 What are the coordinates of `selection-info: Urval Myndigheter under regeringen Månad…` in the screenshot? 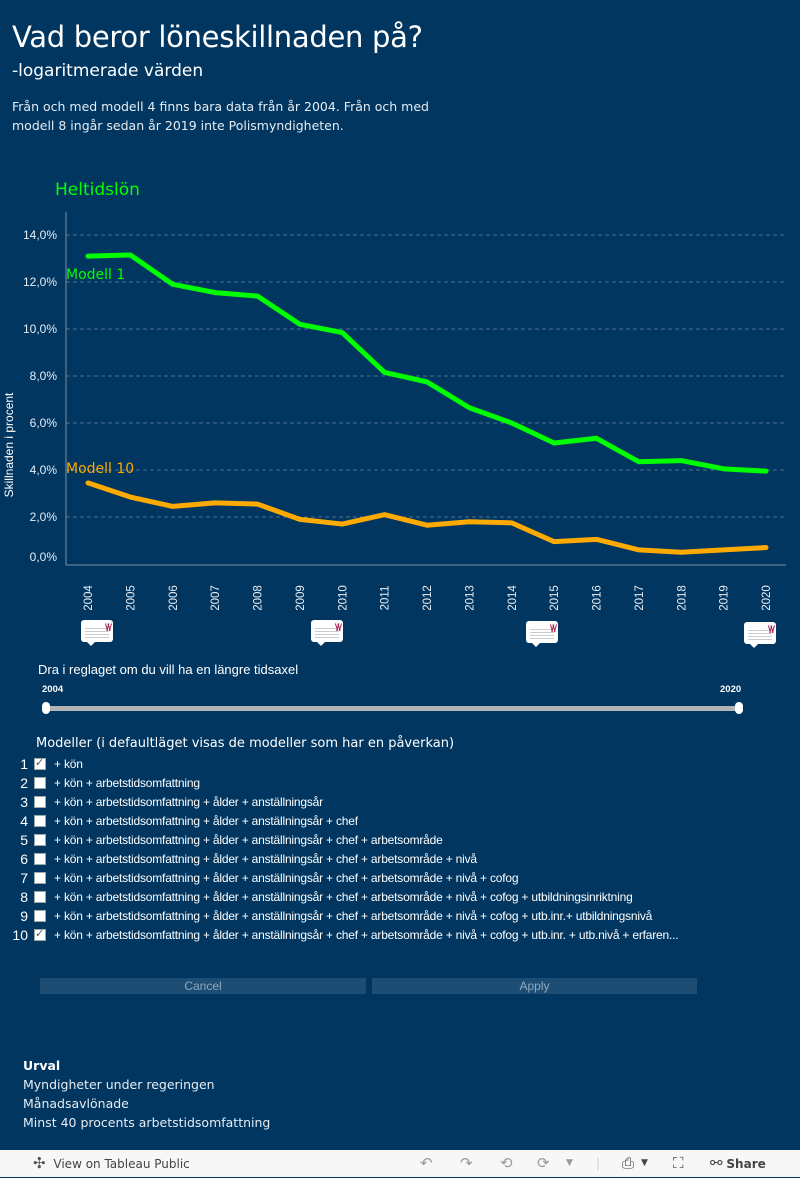 It's located at (146, 1094).